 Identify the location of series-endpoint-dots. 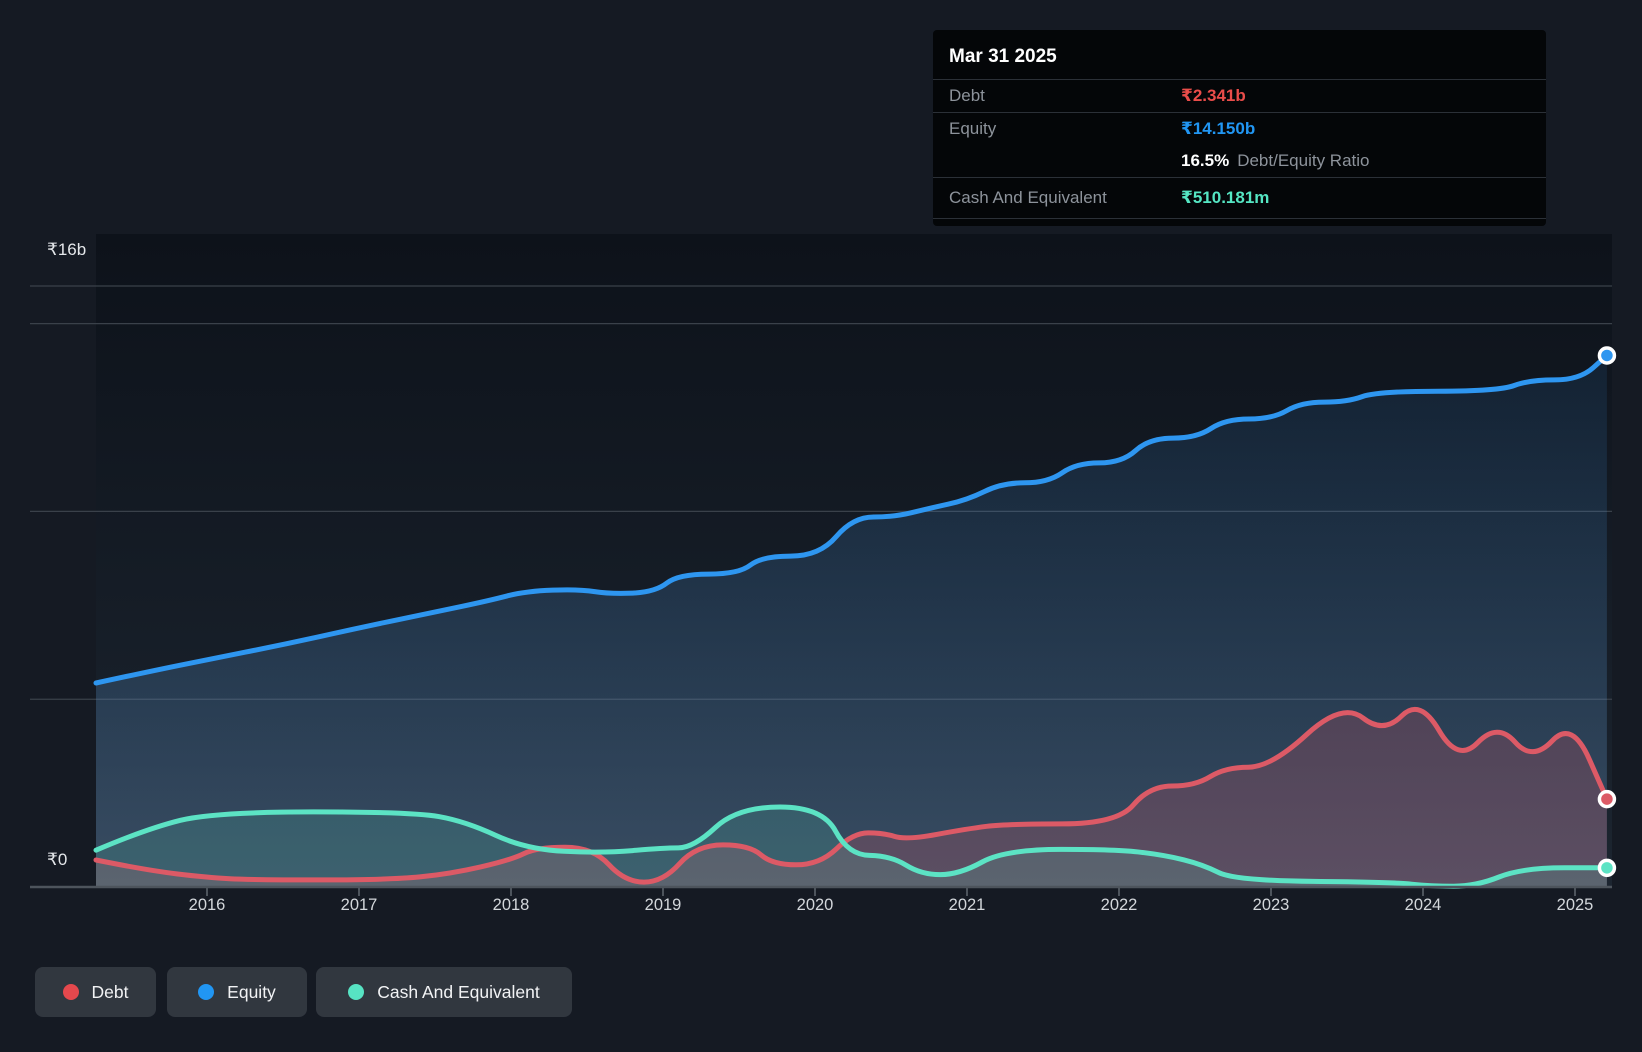
(1607, 612).